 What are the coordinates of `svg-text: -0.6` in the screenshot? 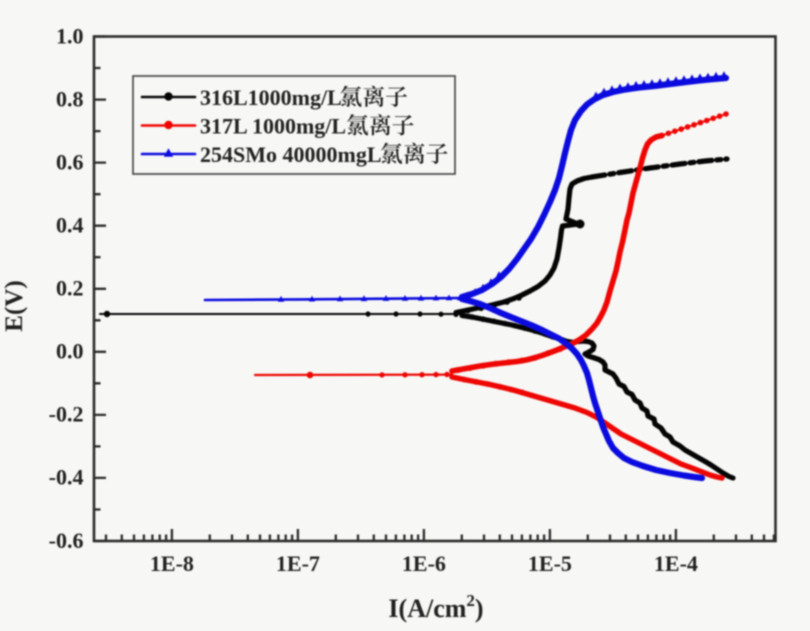 It's located at (66, 540).